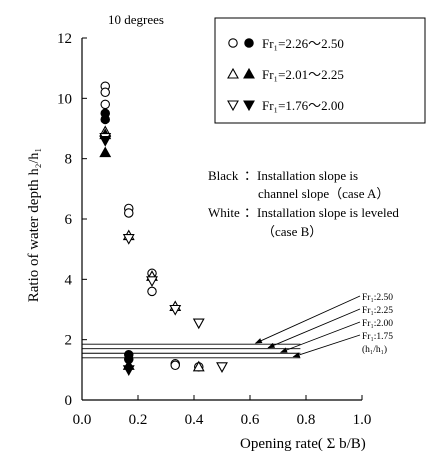  What do you see at coordinates (82, 420) in the screenshot?
I see `x-tick-label: 0.0` at bounding box center [82, 420].